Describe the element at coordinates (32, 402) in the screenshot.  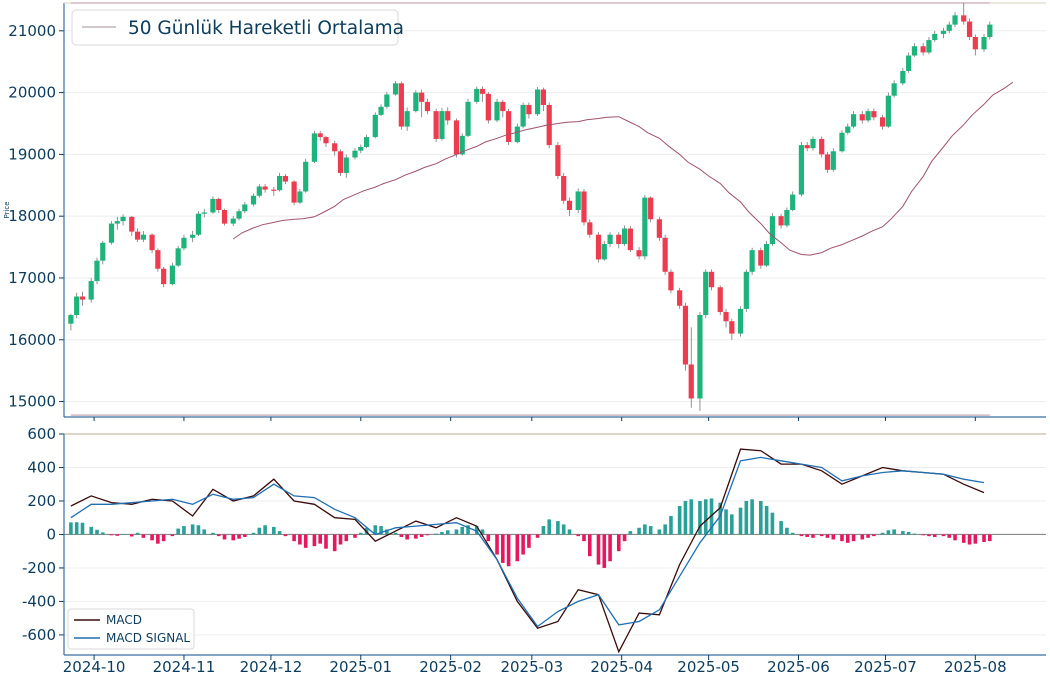
I see `price-tick-label: 15000` at that location.